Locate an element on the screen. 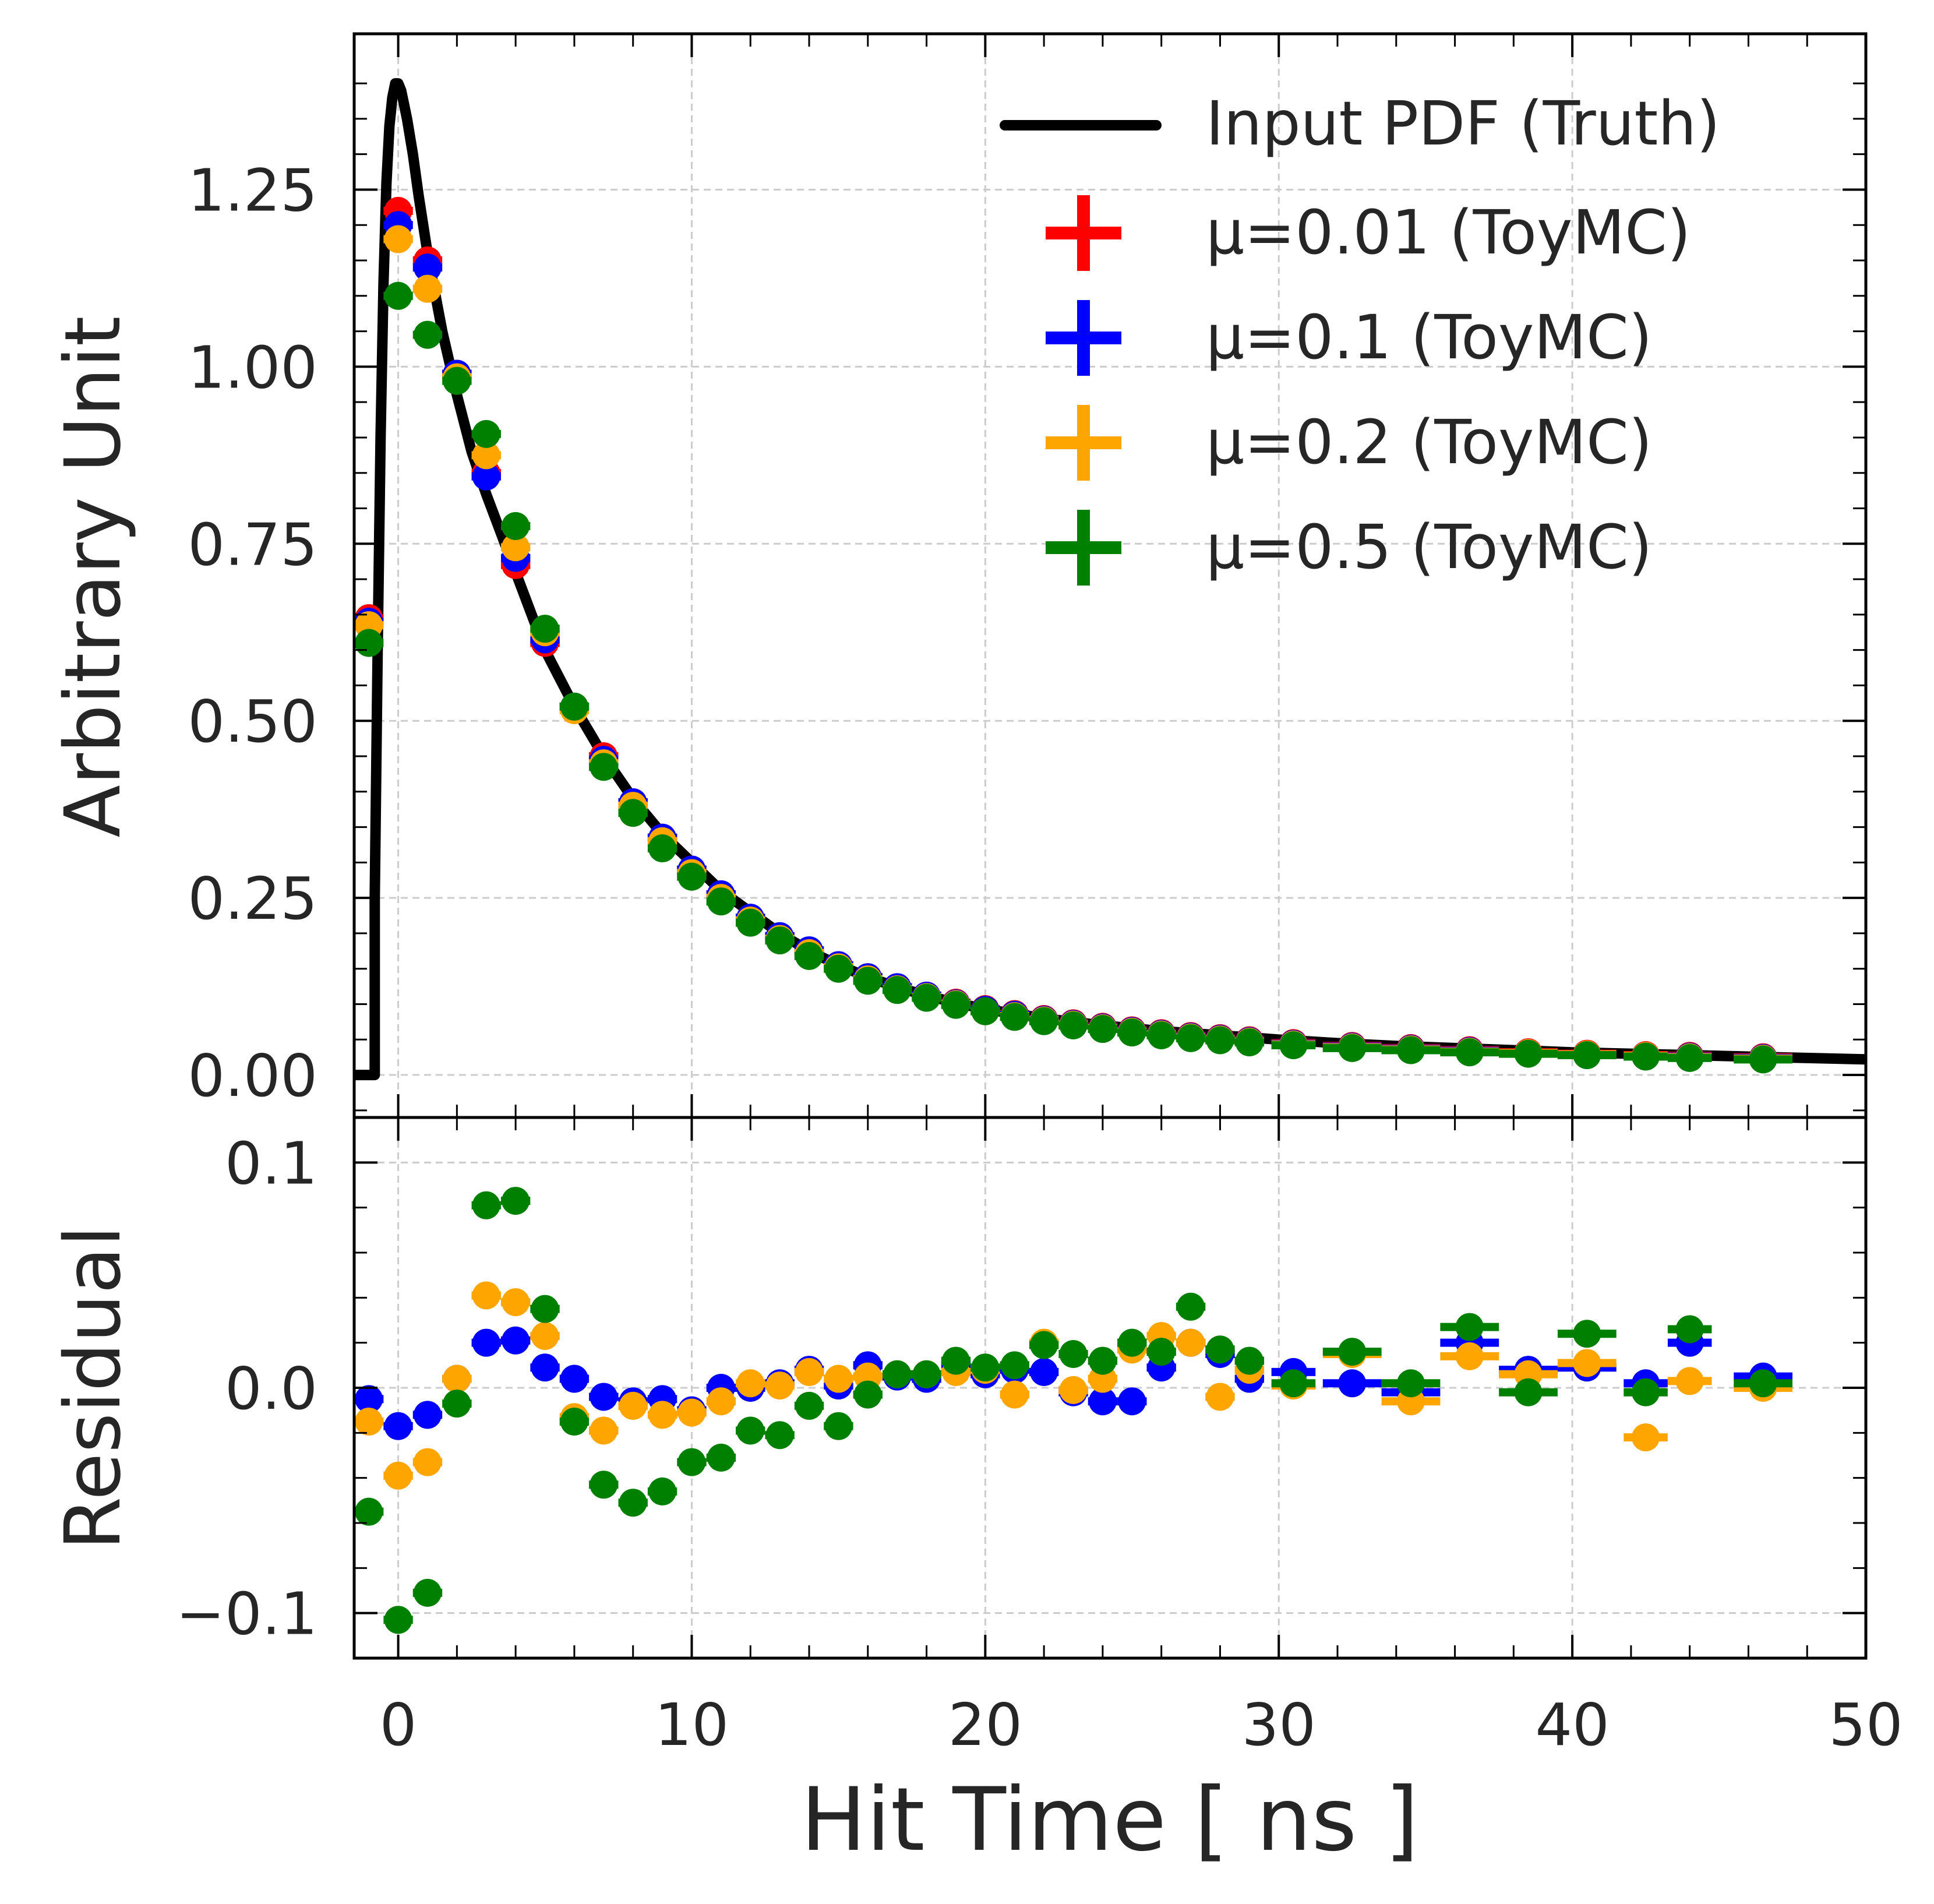  residual-y-tick-label: 0.1 is located at coordinates (271, 1163).